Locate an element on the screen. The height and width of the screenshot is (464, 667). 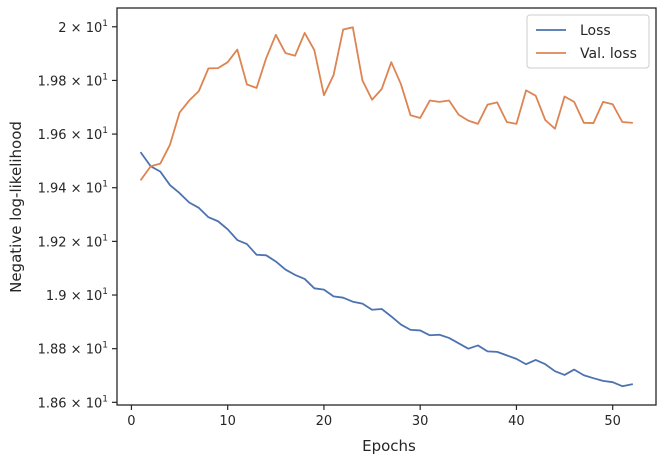
y-tick-label: 2 × 10¹ is located at coordinates (83, 27).